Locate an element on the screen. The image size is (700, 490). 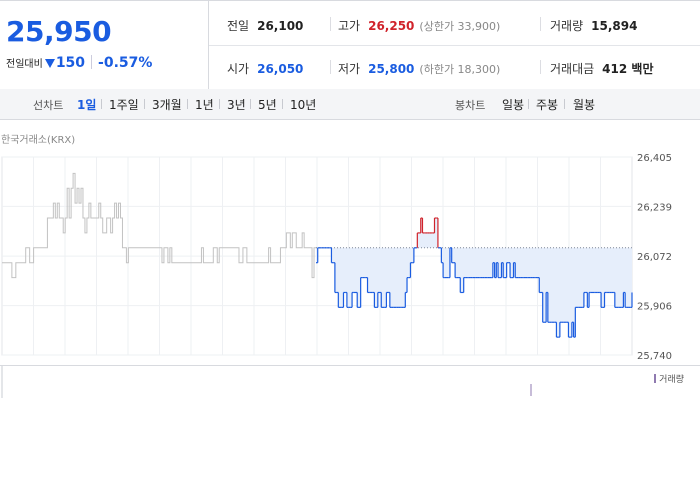
range-1y: 1년 is located at coordinates (204, 105).